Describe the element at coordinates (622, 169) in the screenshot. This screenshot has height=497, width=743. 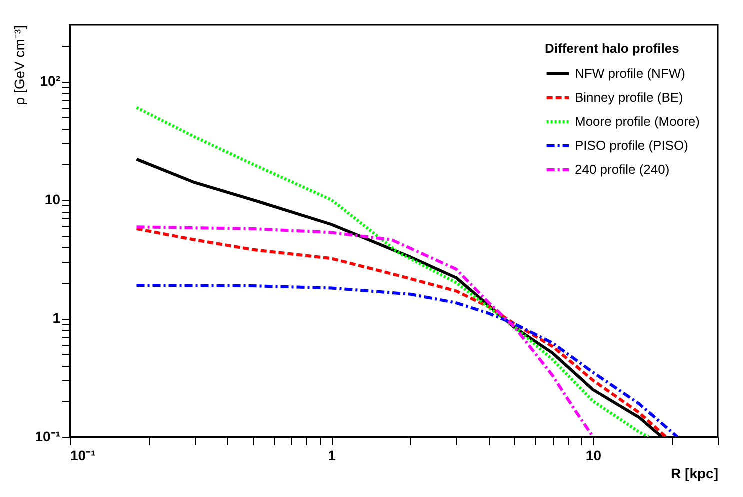
I see `legend-label: 240 profile (240)` at that location.